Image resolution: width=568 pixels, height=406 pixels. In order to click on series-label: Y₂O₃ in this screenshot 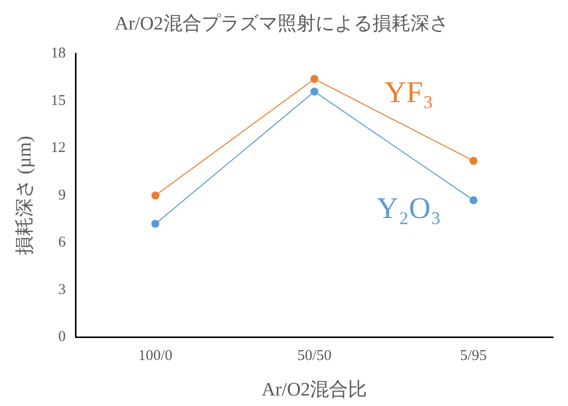, I will do `click(409, 209)`.